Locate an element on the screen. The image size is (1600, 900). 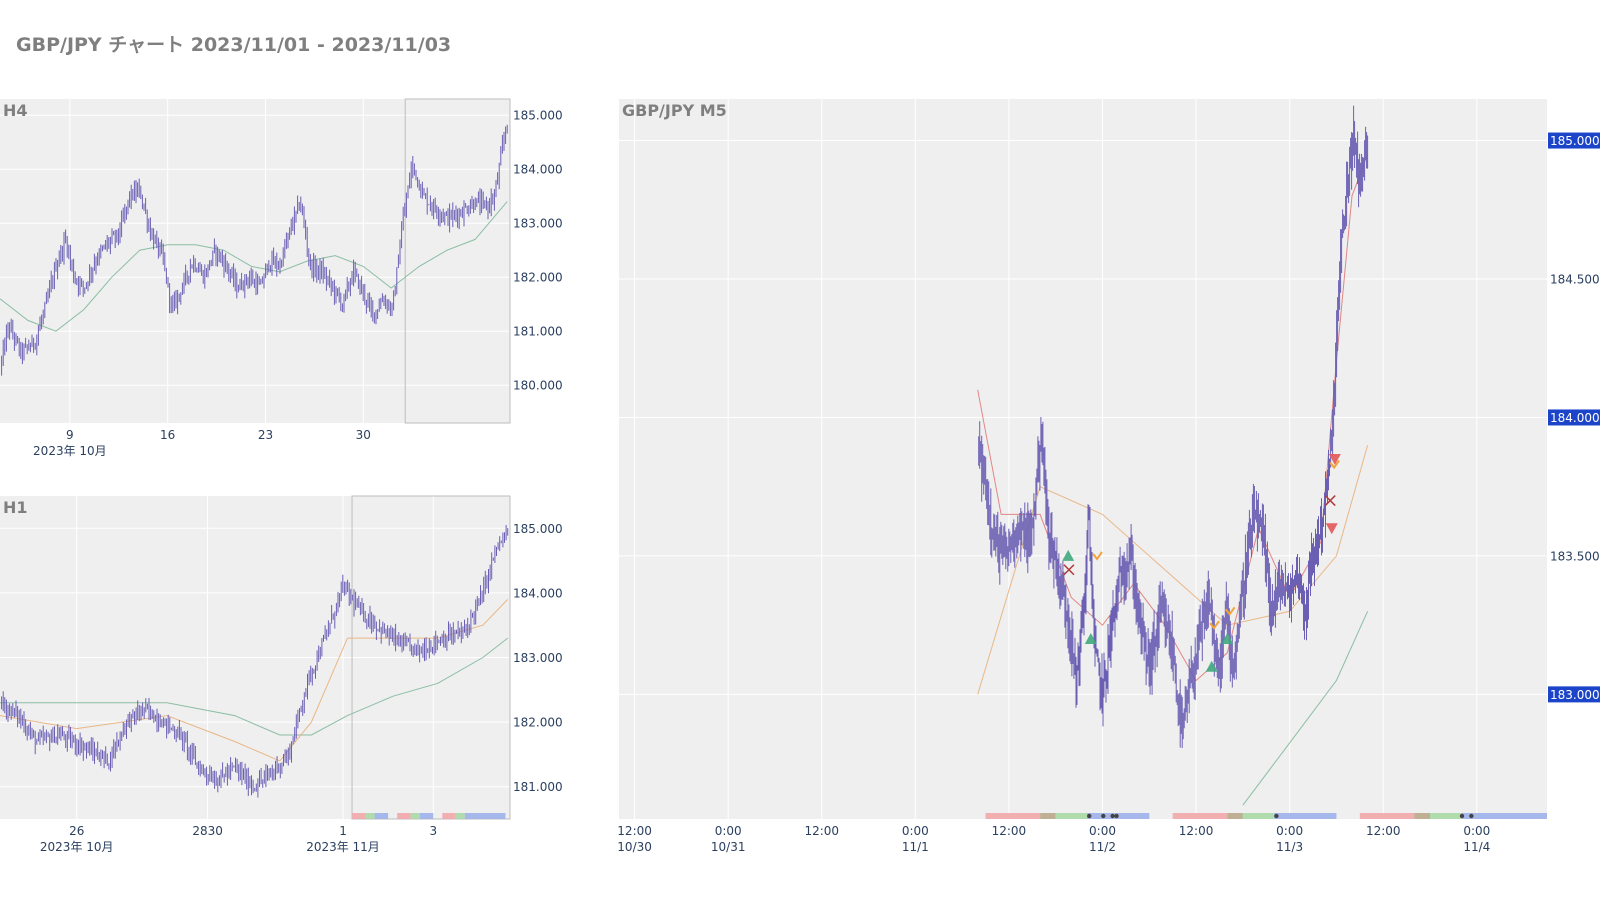
chart-0-candles is located at coordinates (254, 250).